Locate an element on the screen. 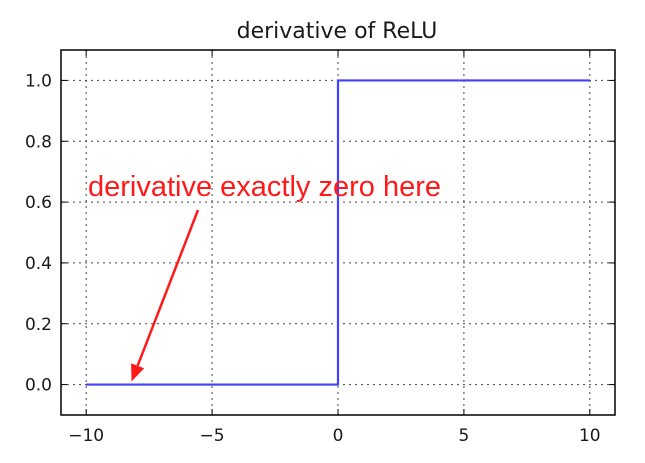 Image resolution: width=645 pixels, height=463 pixels. x-tick-label: −10 is located at coordinates (86, 436).